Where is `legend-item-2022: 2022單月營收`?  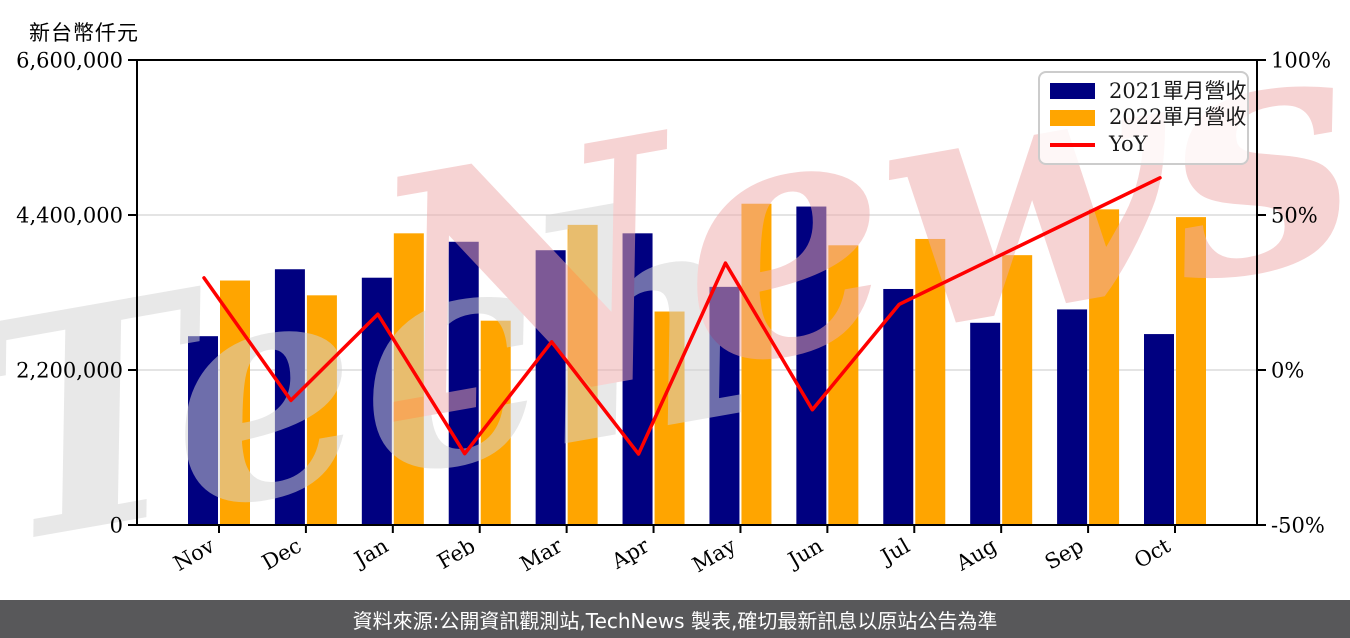 legend-item-2022: 2022單月營收 is located at coordinates (1148, 117).